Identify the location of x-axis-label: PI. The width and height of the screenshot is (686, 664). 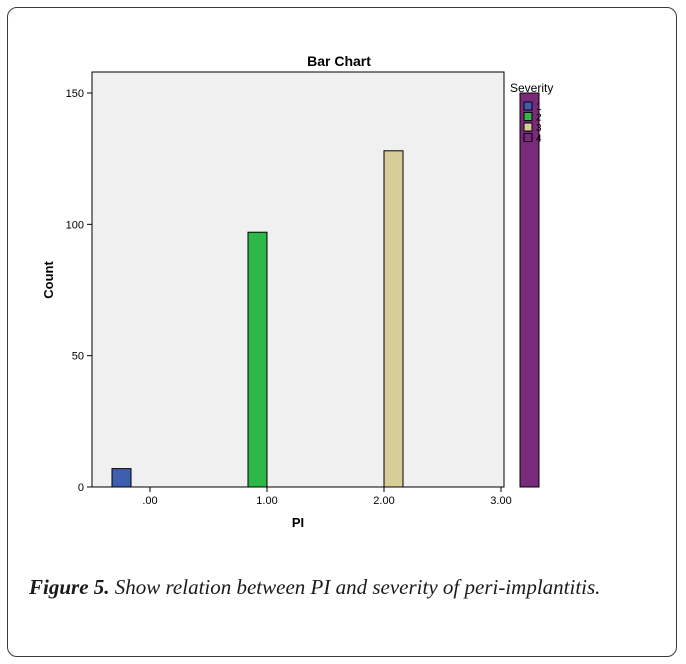
(298, 522).